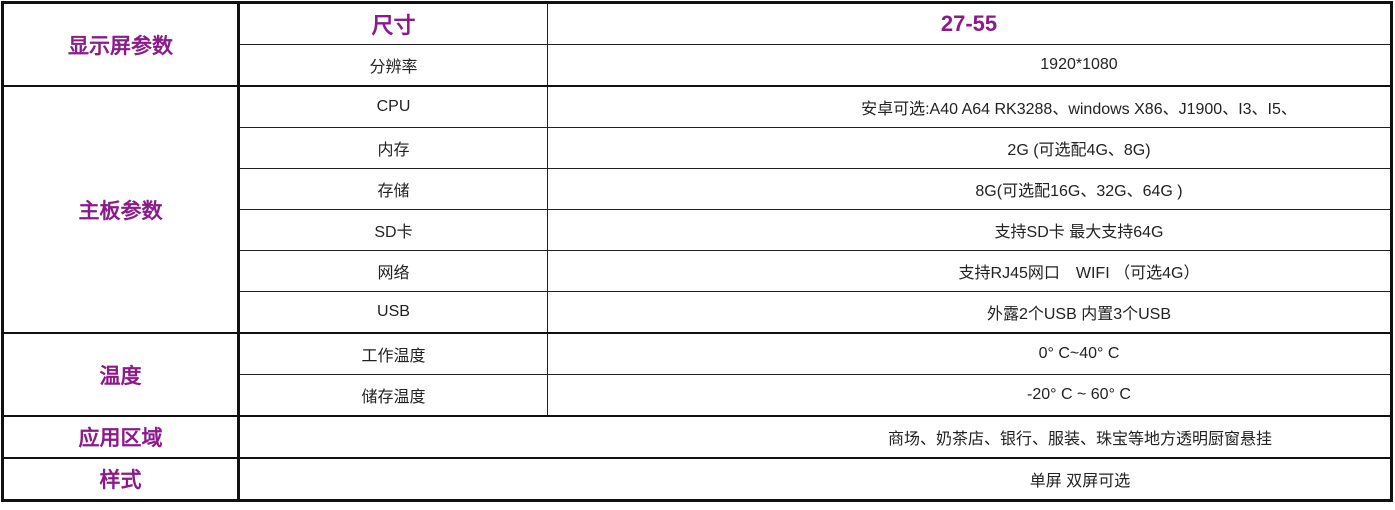 This screenshot has width=1395, height=510. Describe the element at coordinates (393, 353) in the screenshot. I see `row-label: 工作温度` at that location.